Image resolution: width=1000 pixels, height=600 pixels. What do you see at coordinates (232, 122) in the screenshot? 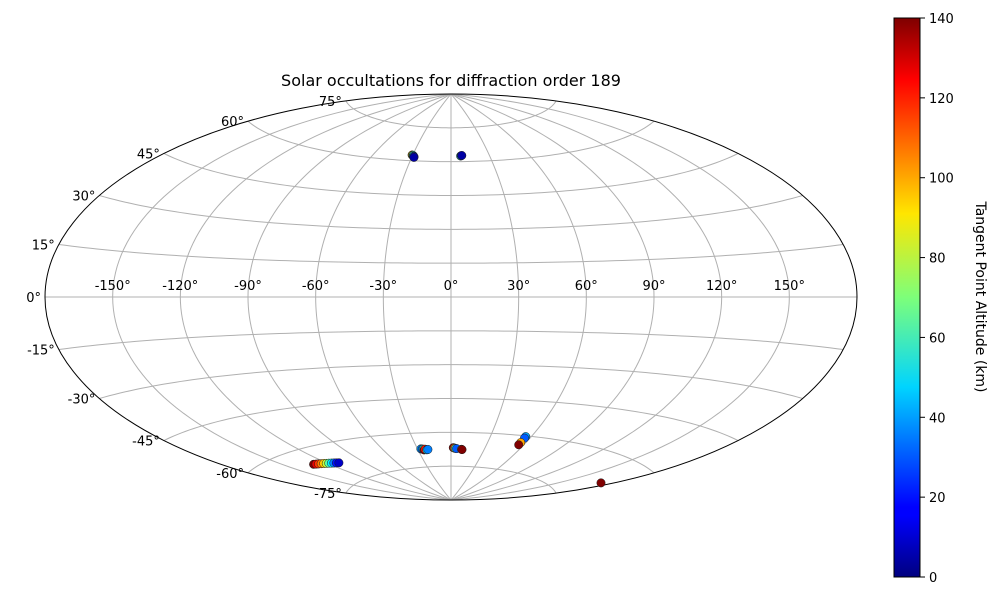
I see `latitude-tick-label: 60°` at bounding box center [232, 122].